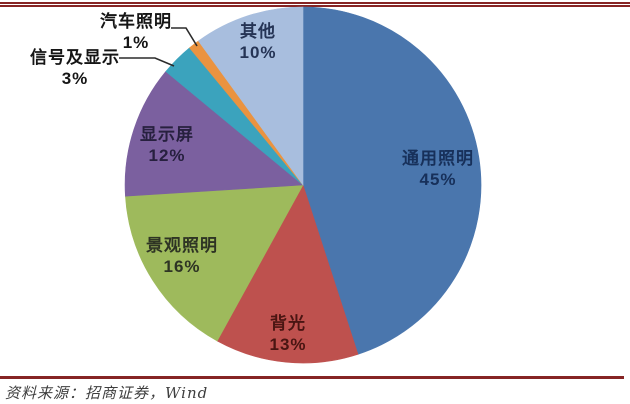  What do you see at coordinates (75, 78) in the screenshot?
I see `slice-percent-label: 3%` at bounding box center [75, 78].